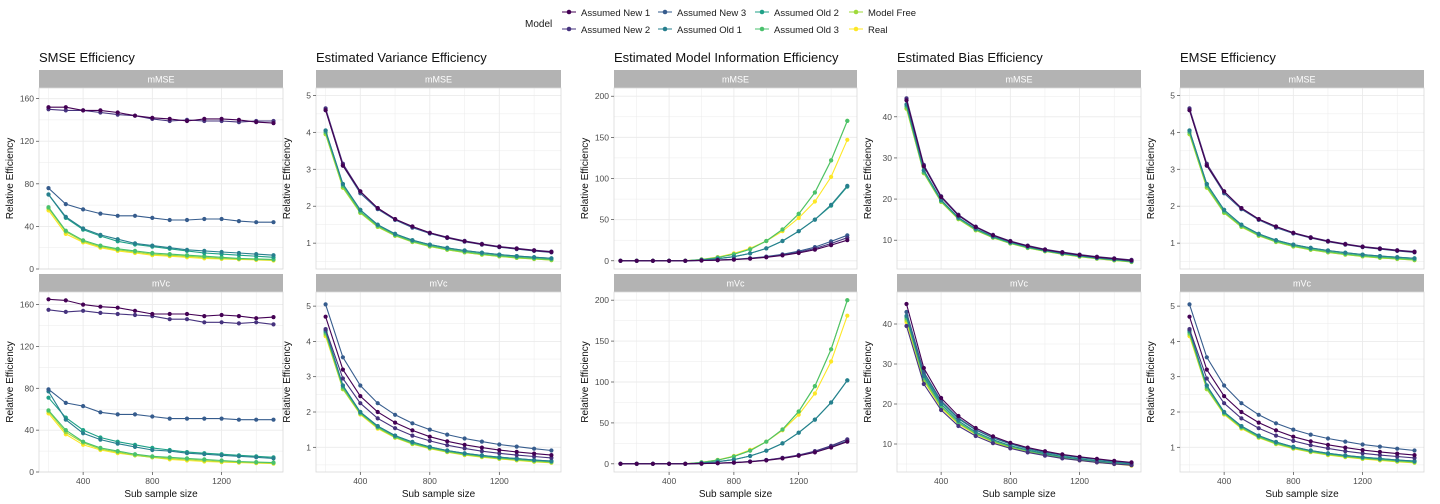  What do you see at coordinates (892, 13) in the screenshot?
I see `legend-label: Model Free` at bounding box center [892, 13].